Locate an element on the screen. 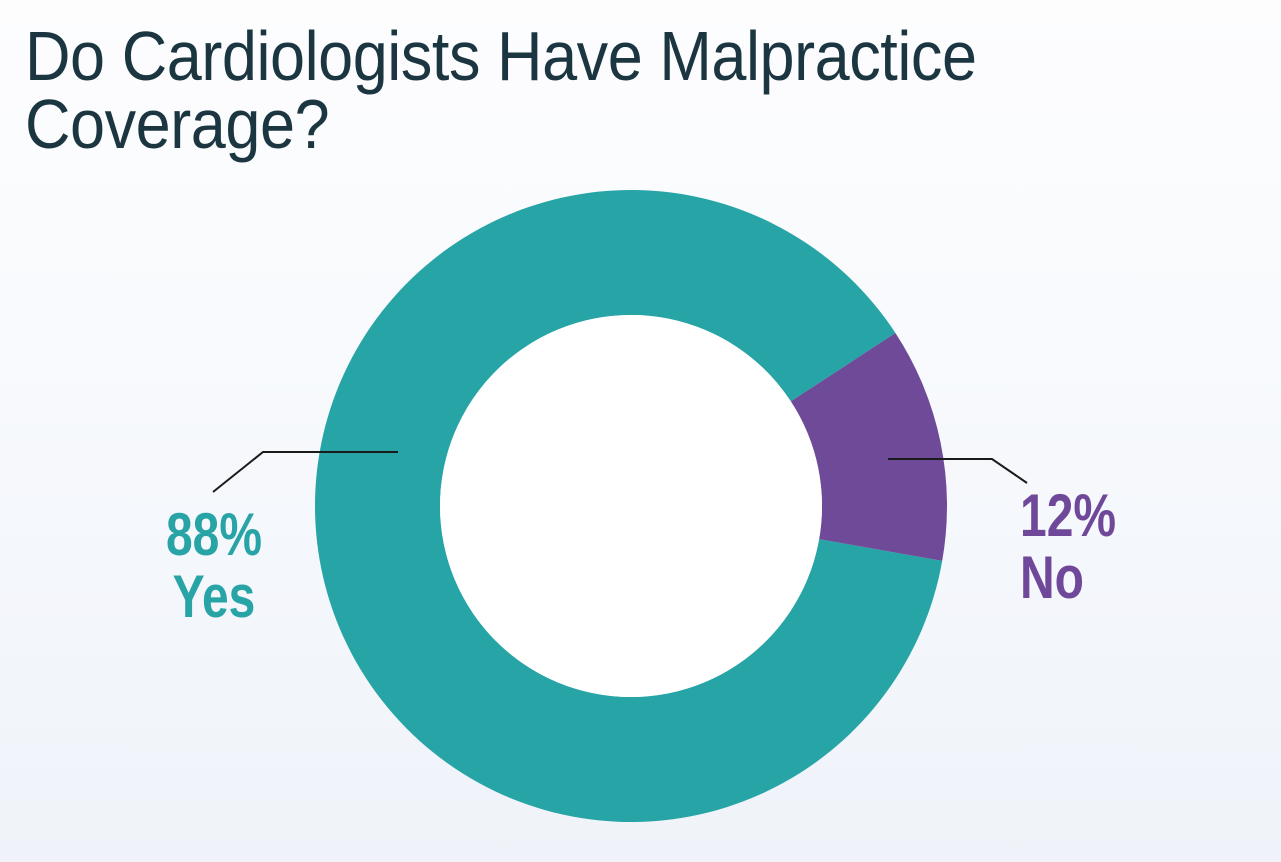 The width and height of the screenshot is (1281, 862). leader-line-no is located at coordinates (958, 471).